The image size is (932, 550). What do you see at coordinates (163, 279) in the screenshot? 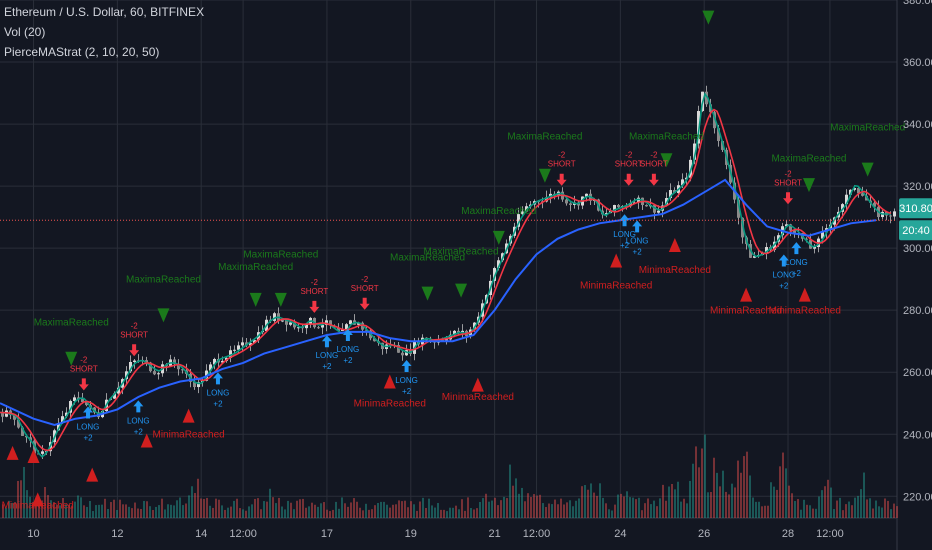
I see `maxima-label: MaximaReached` at bounding box center [163, 279].